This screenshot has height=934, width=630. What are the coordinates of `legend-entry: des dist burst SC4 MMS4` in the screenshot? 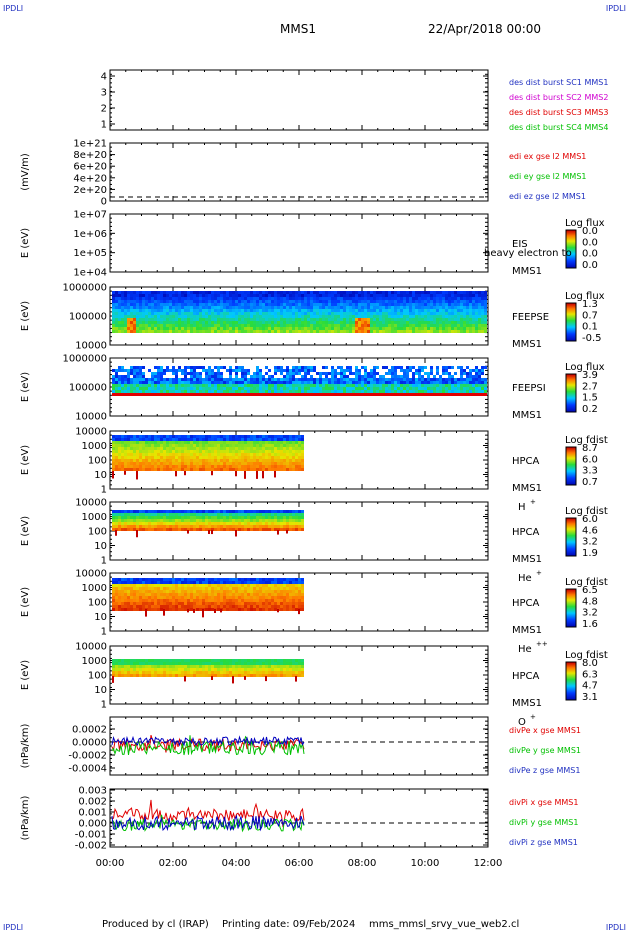 It's located at (558, 127).